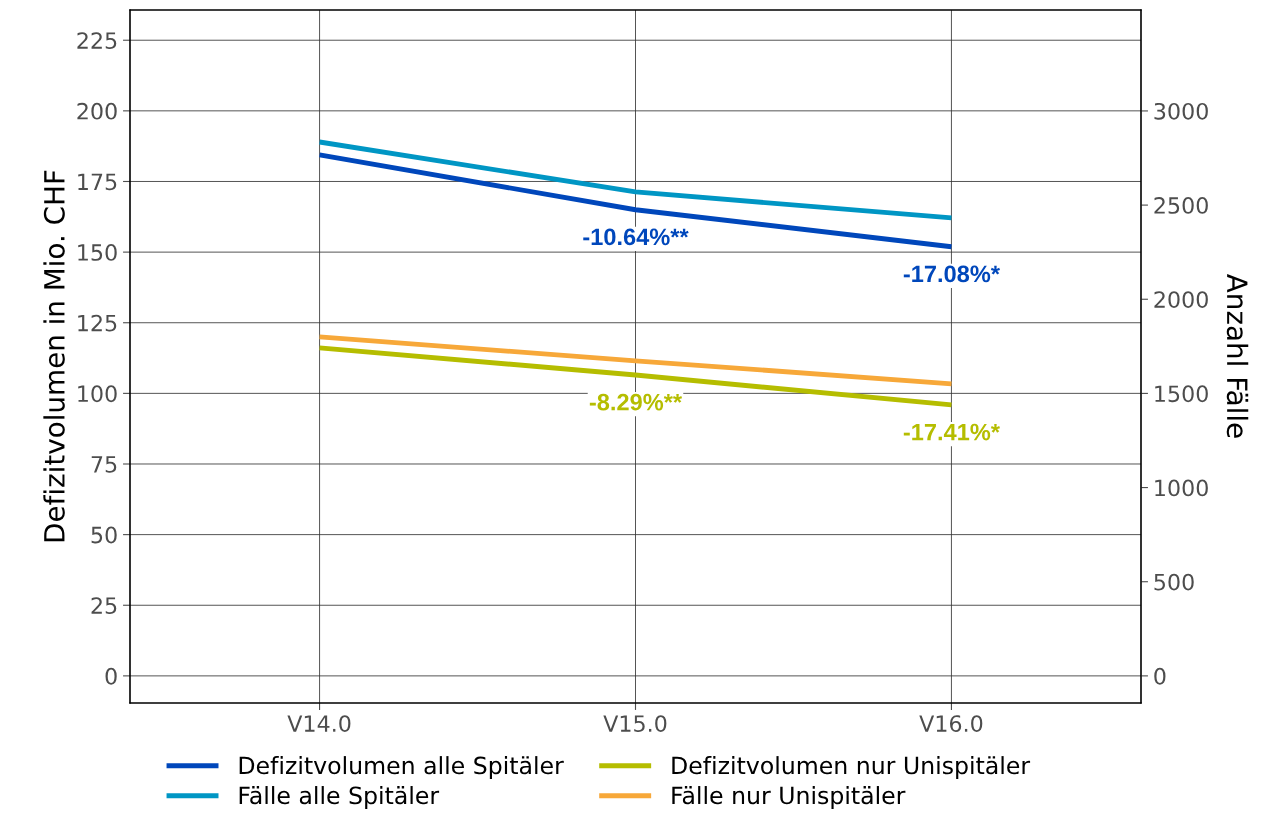 The image size is (1273, 826). Describe the element at coordinates (97, 40) in the screenshot. I see `y-tick-label: 225` at that location.